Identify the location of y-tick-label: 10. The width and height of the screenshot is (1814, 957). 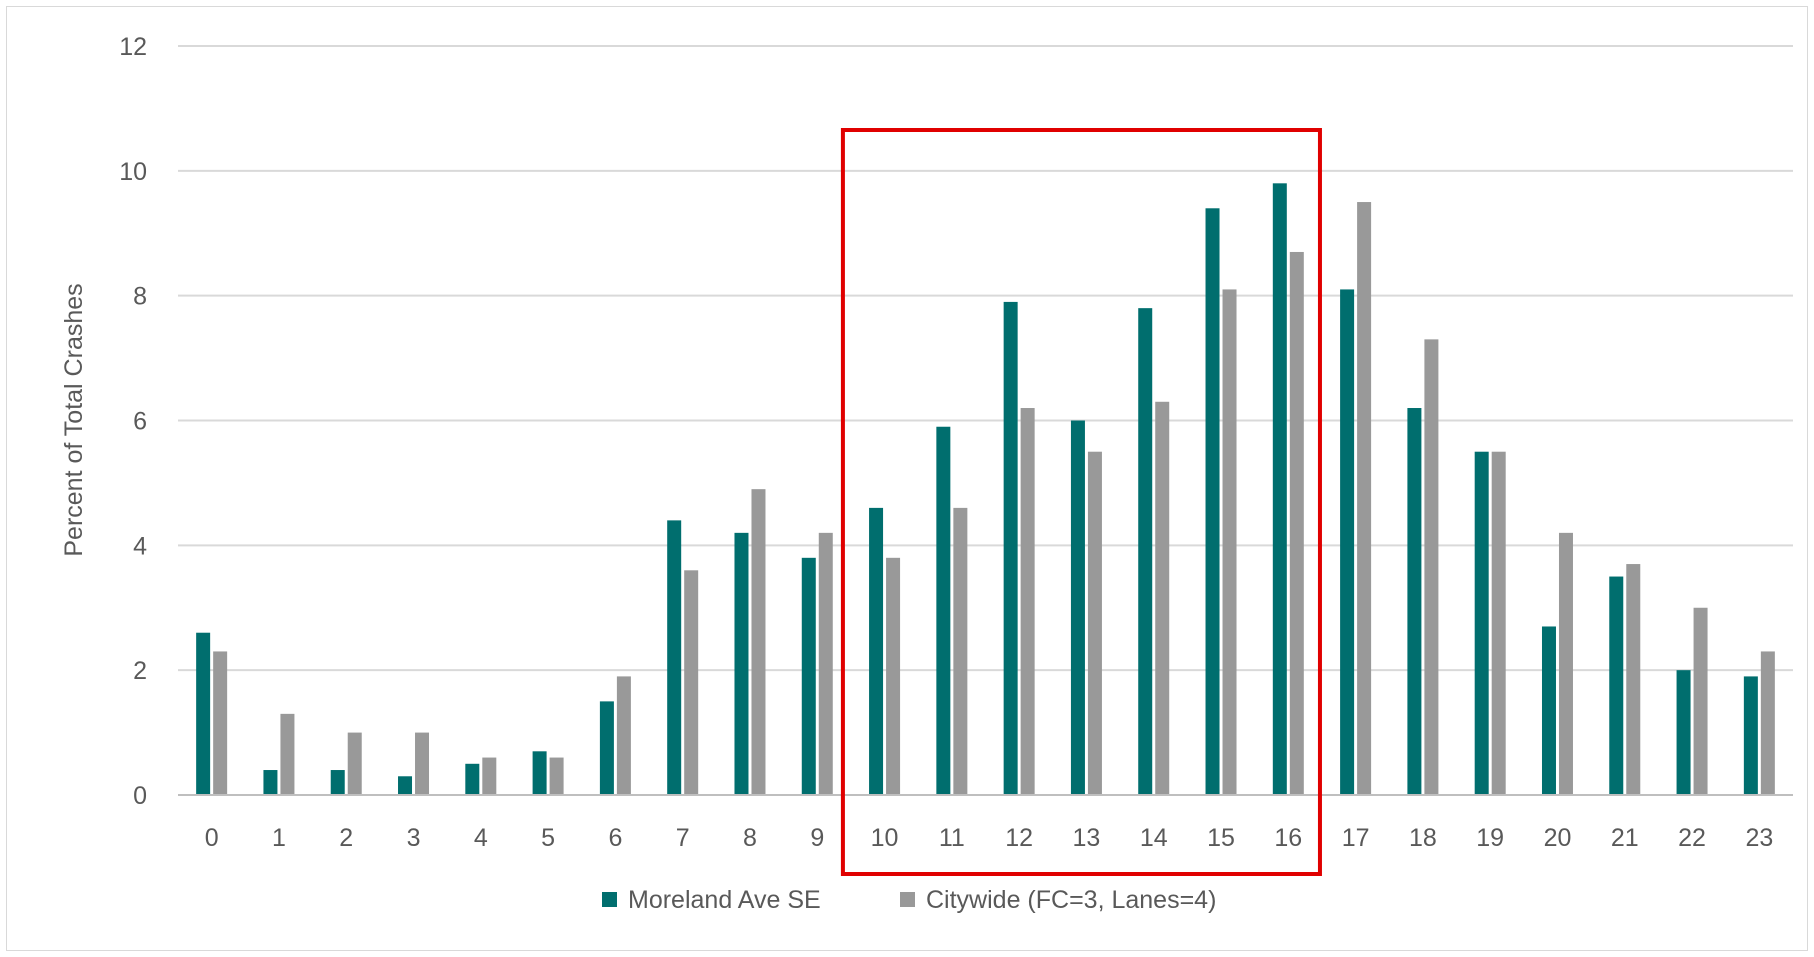
(133, 172).